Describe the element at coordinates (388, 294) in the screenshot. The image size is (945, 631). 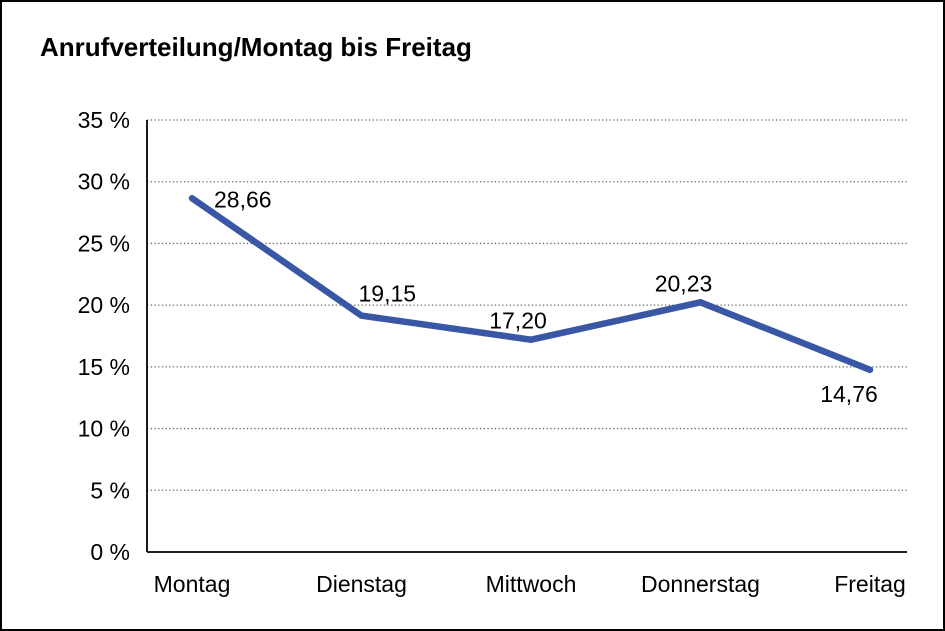
I see `data-point-label: 19,15` at that location.